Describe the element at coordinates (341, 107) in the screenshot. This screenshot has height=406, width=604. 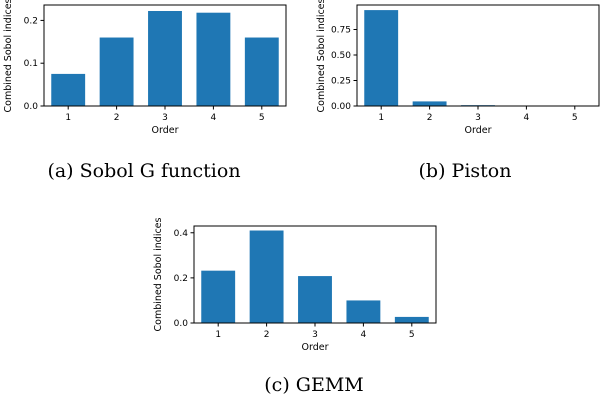
I see `y-tick-label: 0.00` at that location.